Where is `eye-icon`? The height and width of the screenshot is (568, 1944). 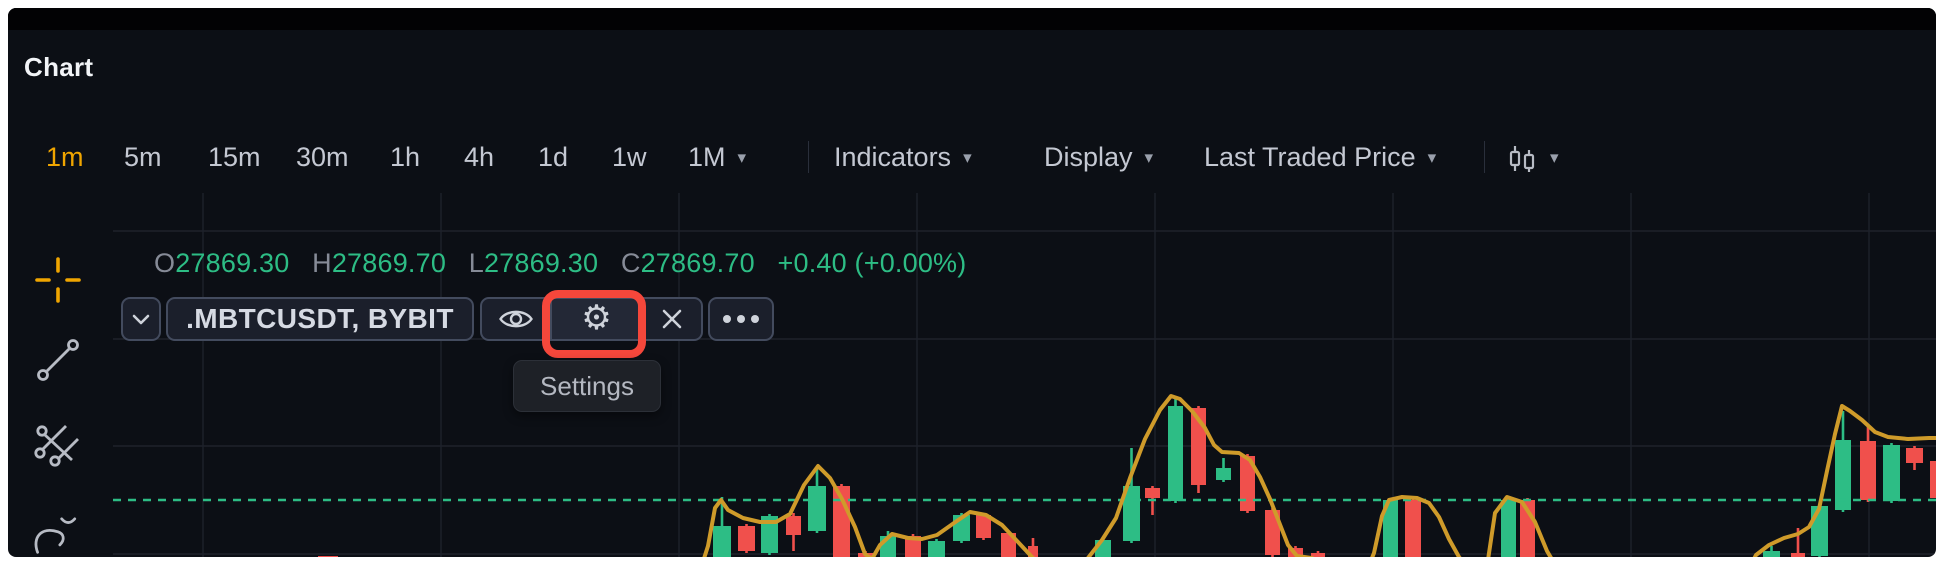
eye-icon is located at coordinates (516, 319).